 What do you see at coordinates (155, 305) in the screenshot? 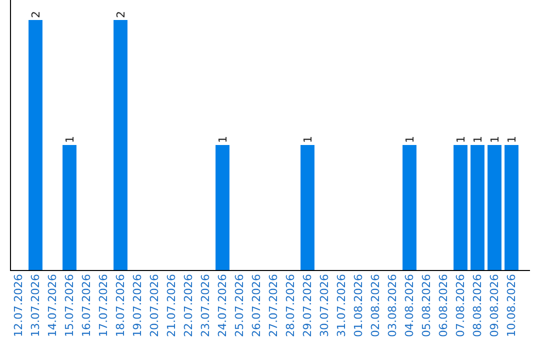
I see `x-tick-label: 20.07.2026` at bounding box center [155, 305].